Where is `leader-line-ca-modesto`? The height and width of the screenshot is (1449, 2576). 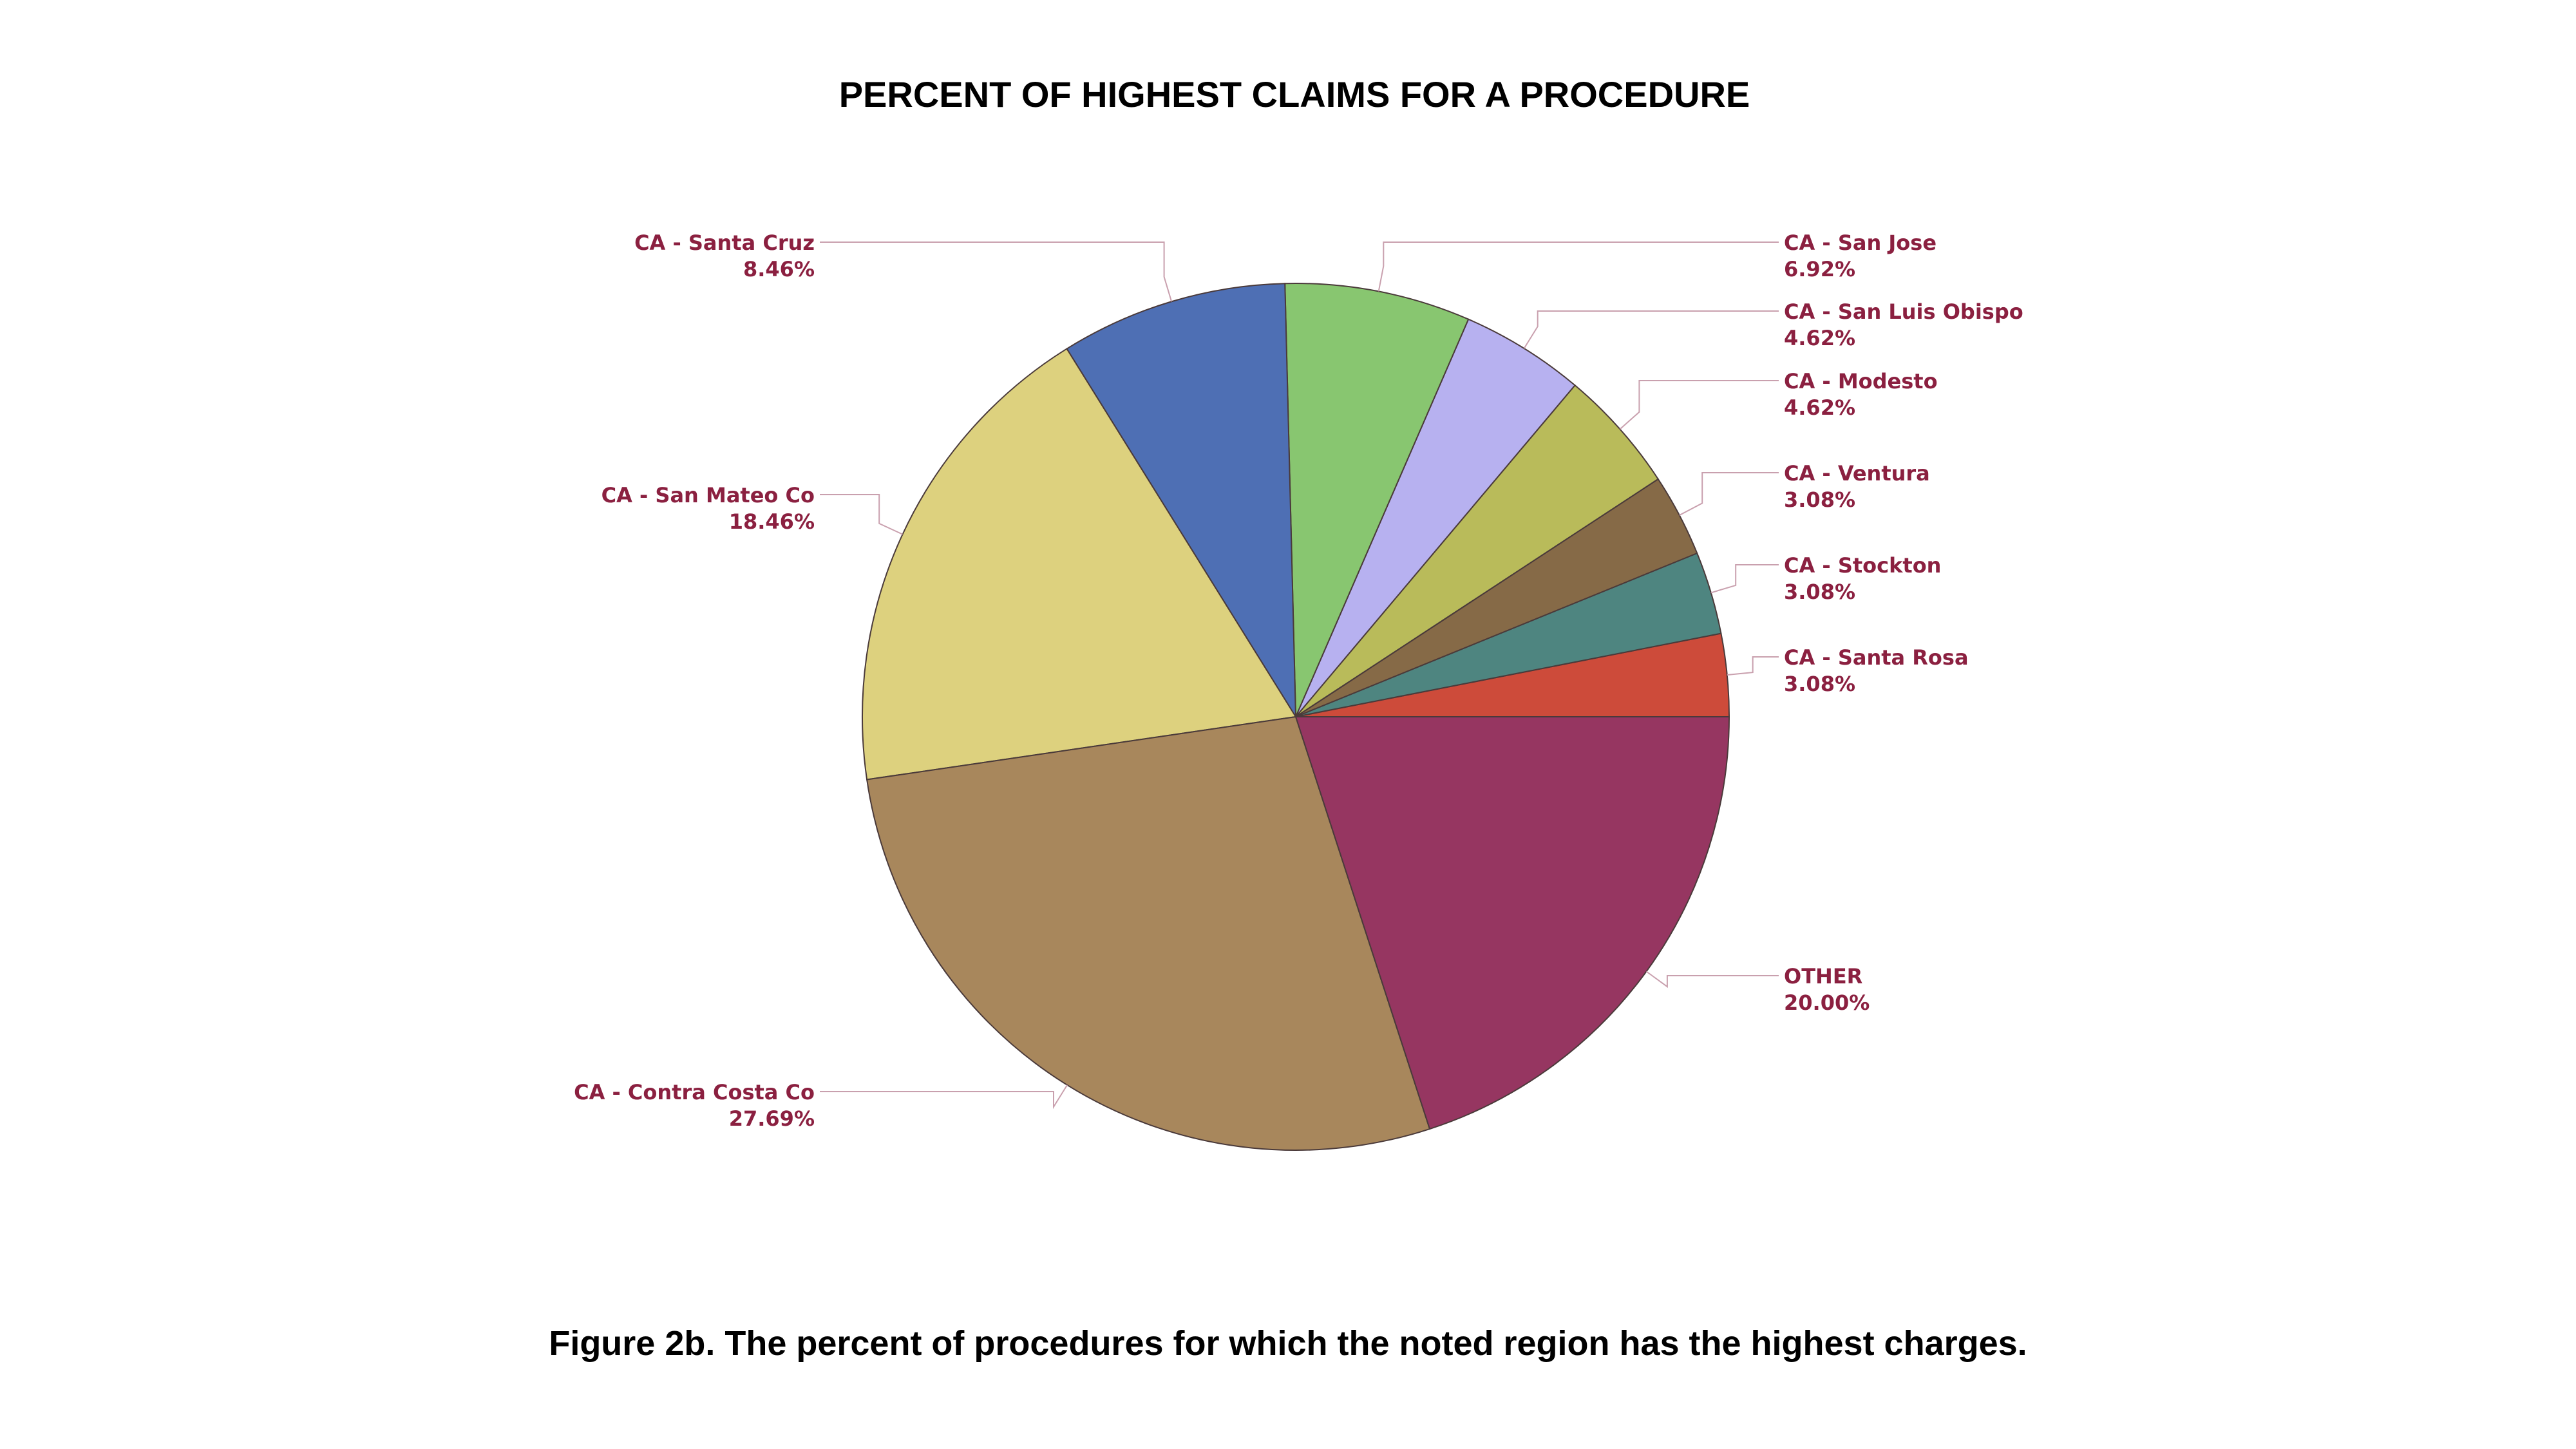
leader-line-ca-modesto is located at coordinates (1699, 405).